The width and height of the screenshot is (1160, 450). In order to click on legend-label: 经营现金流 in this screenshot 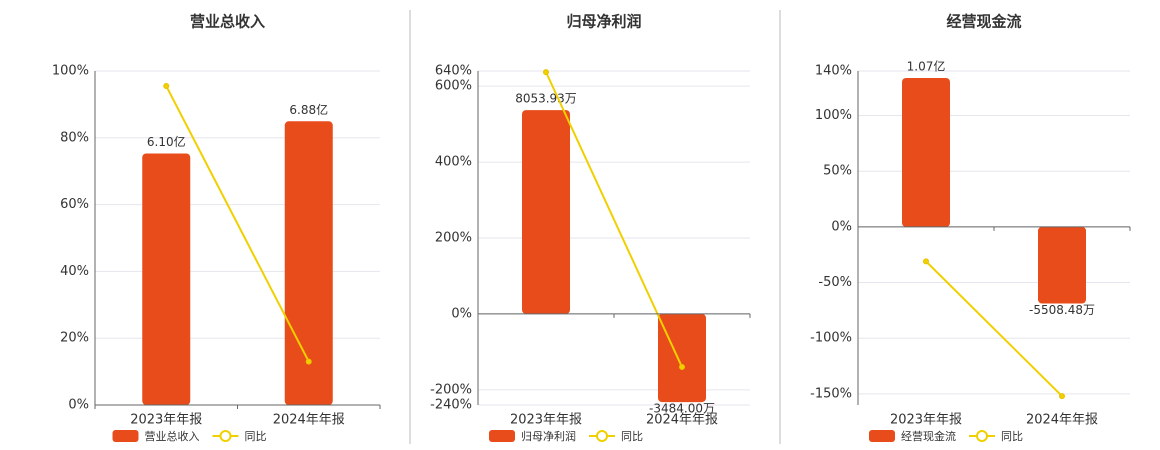, I will do `click(928, 436)`.